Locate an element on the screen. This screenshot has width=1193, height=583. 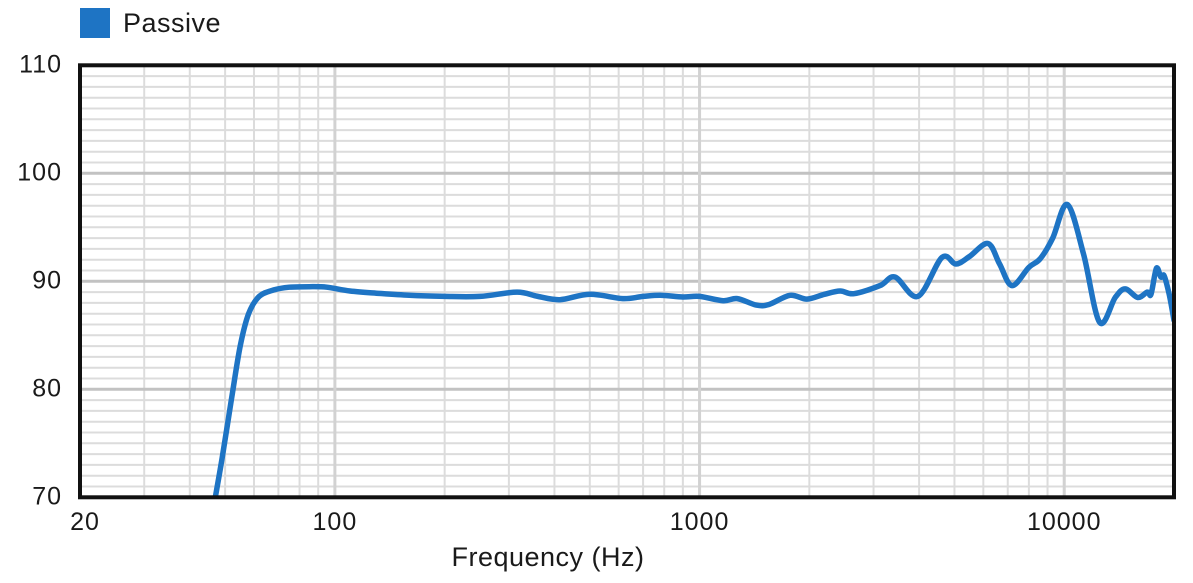
y-tick-label-100: 100 is located at coordinates (39, 172).